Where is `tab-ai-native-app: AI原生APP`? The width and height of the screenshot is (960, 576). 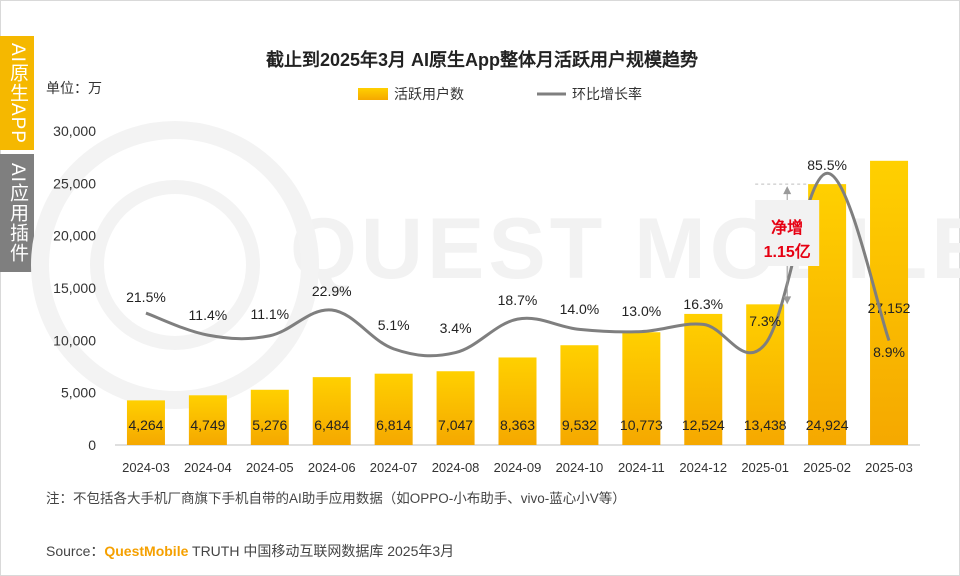 tab-ai-native-app: AI原生APP is located at coordinates (17, 93).